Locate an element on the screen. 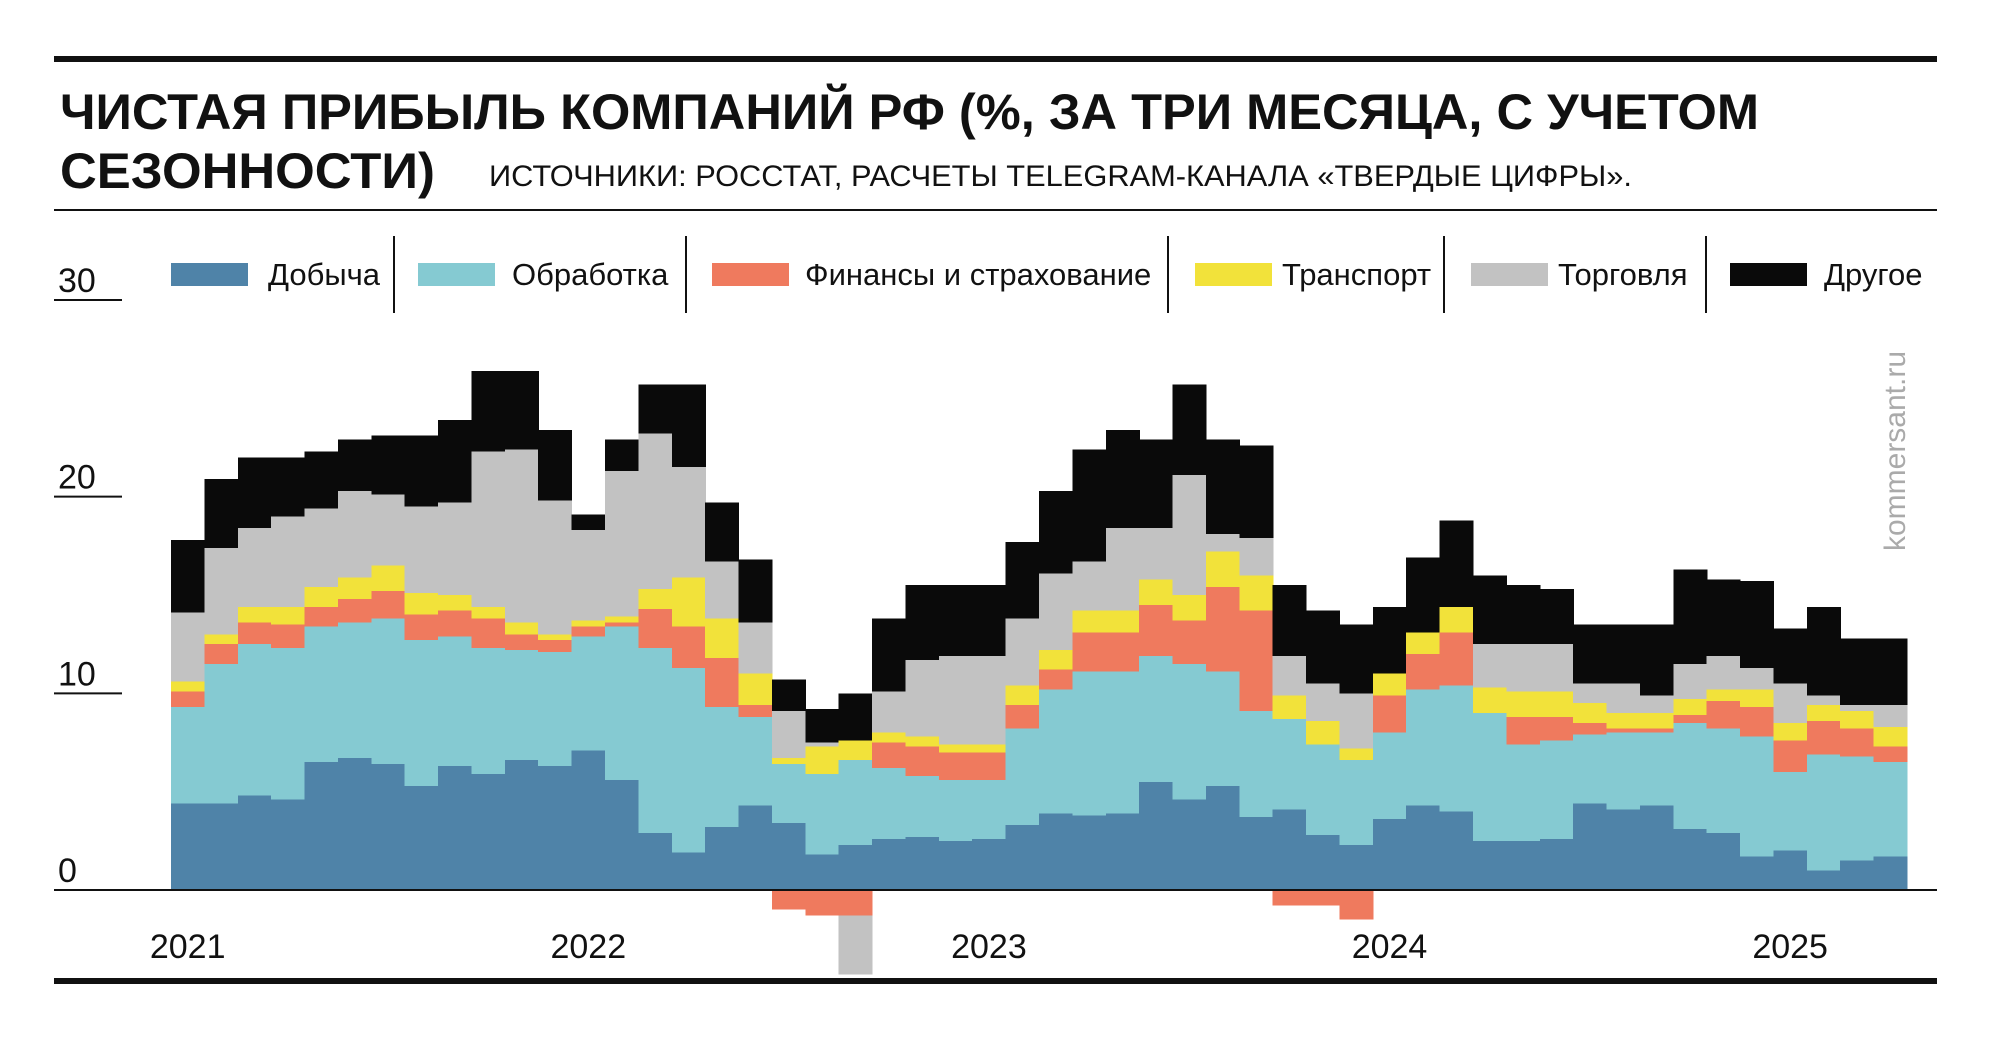  y-tick-label: 20 is located at coordinates (77, 478).